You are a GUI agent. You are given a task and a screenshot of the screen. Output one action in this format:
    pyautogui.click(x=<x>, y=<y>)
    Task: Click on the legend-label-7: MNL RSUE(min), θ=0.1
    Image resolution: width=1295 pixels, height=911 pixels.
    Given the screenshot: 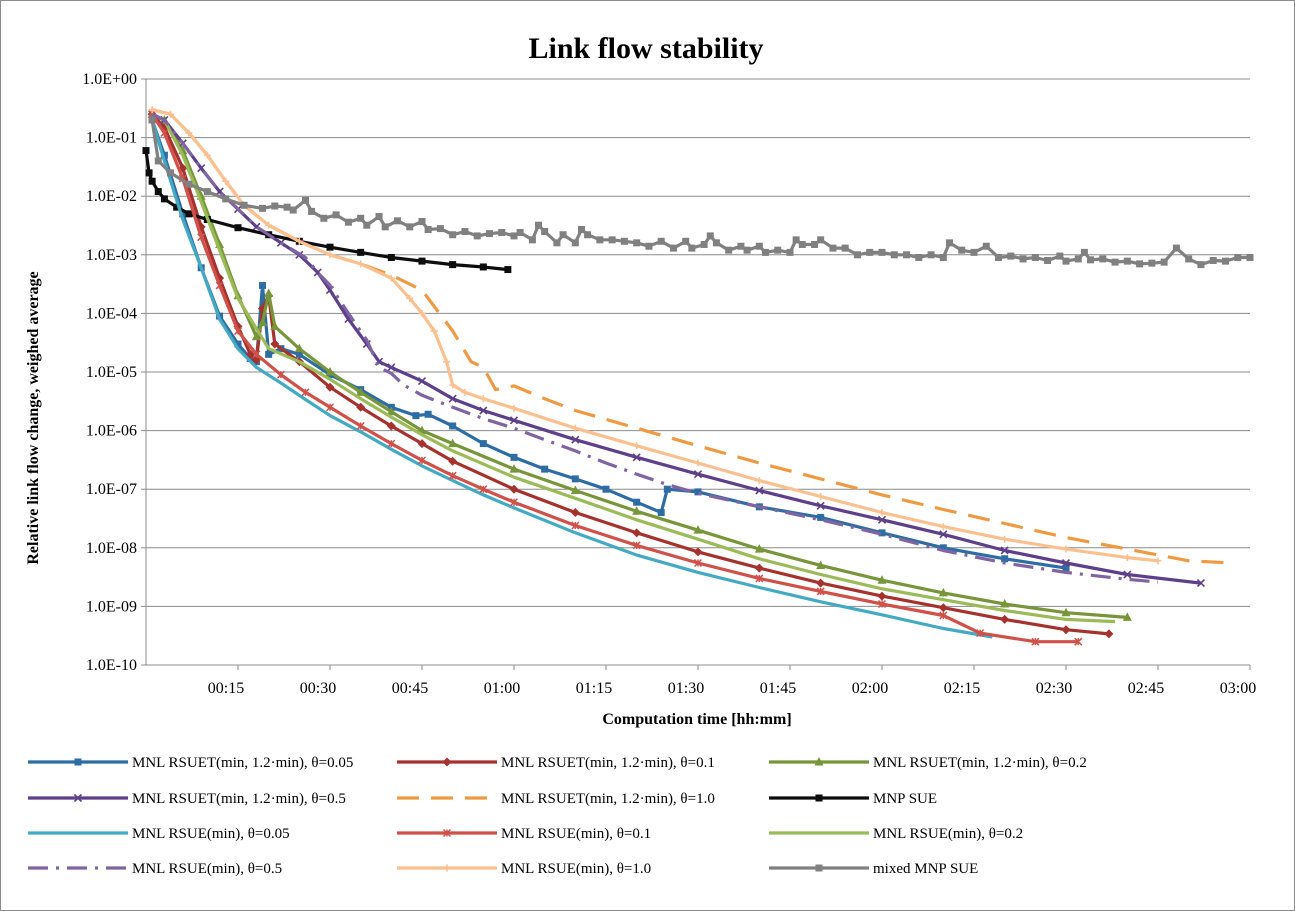 What is the action you would take?
    pyautogui.click(x=576, y=834)
    